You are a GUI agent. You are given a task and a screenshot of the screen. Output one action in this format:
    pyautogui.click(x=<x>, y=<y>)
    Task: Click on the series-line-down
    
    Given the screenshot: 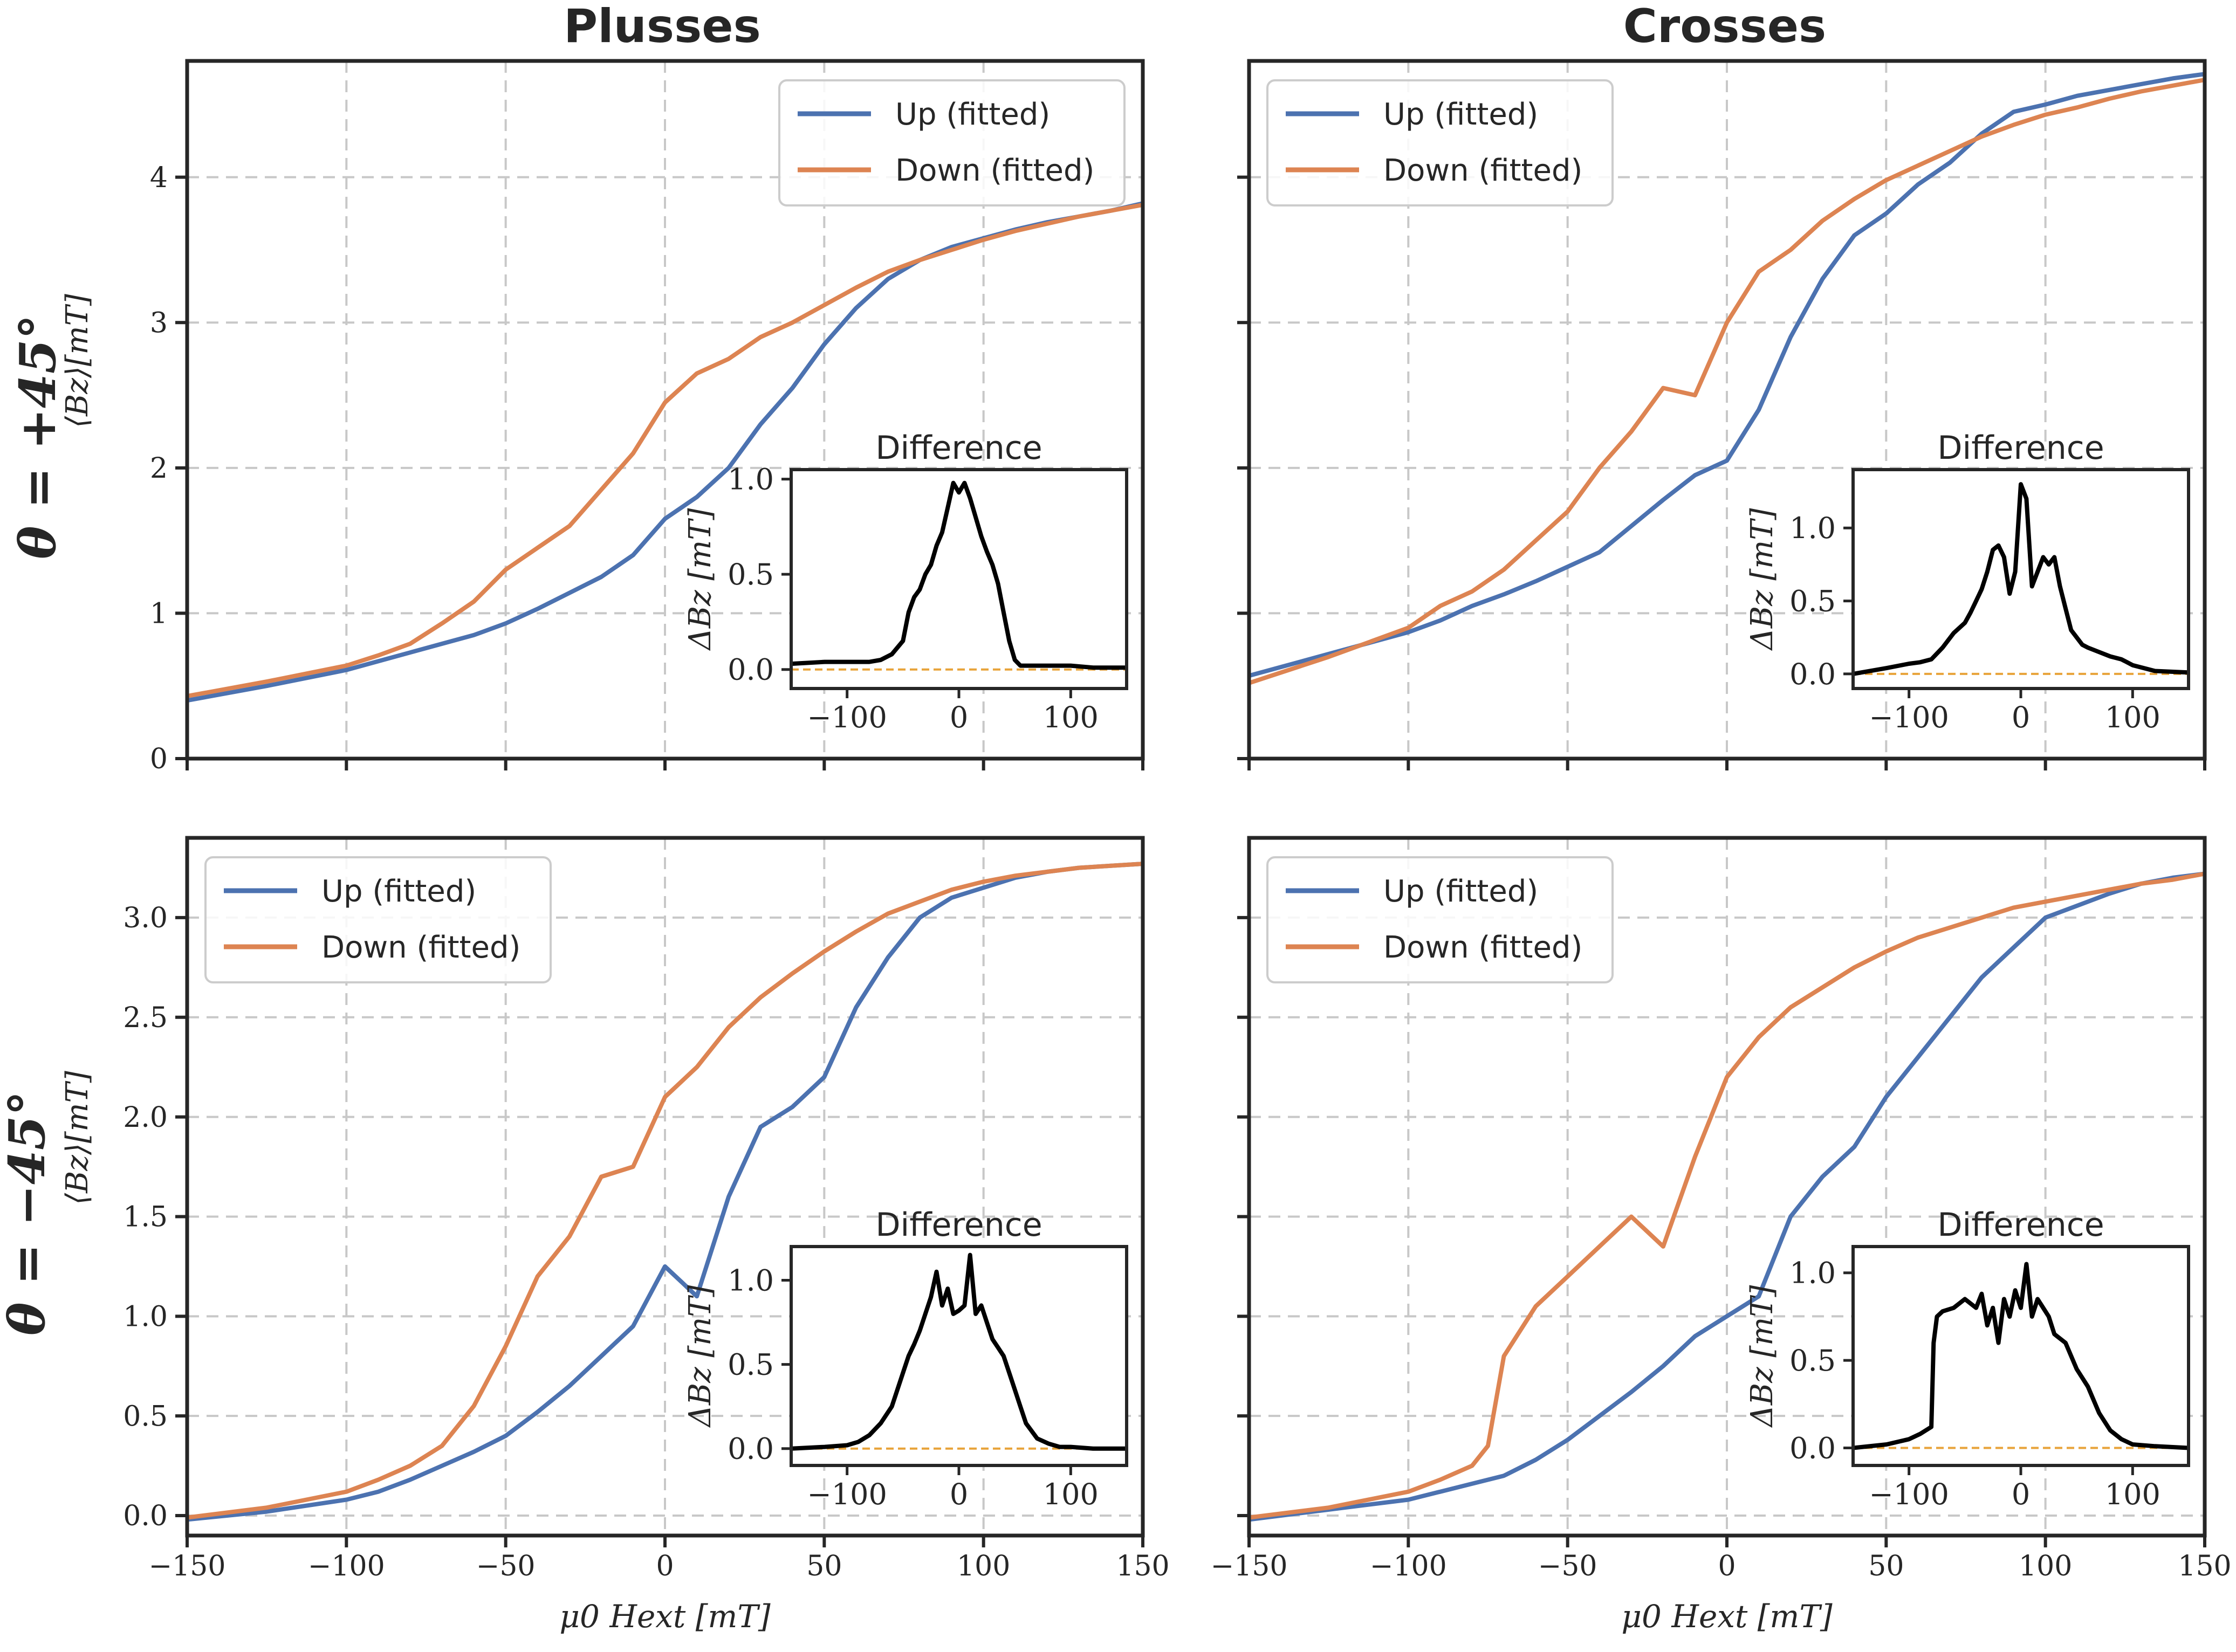 What is the action you would take?
    pyautogui.click(x=665, y=450)
    